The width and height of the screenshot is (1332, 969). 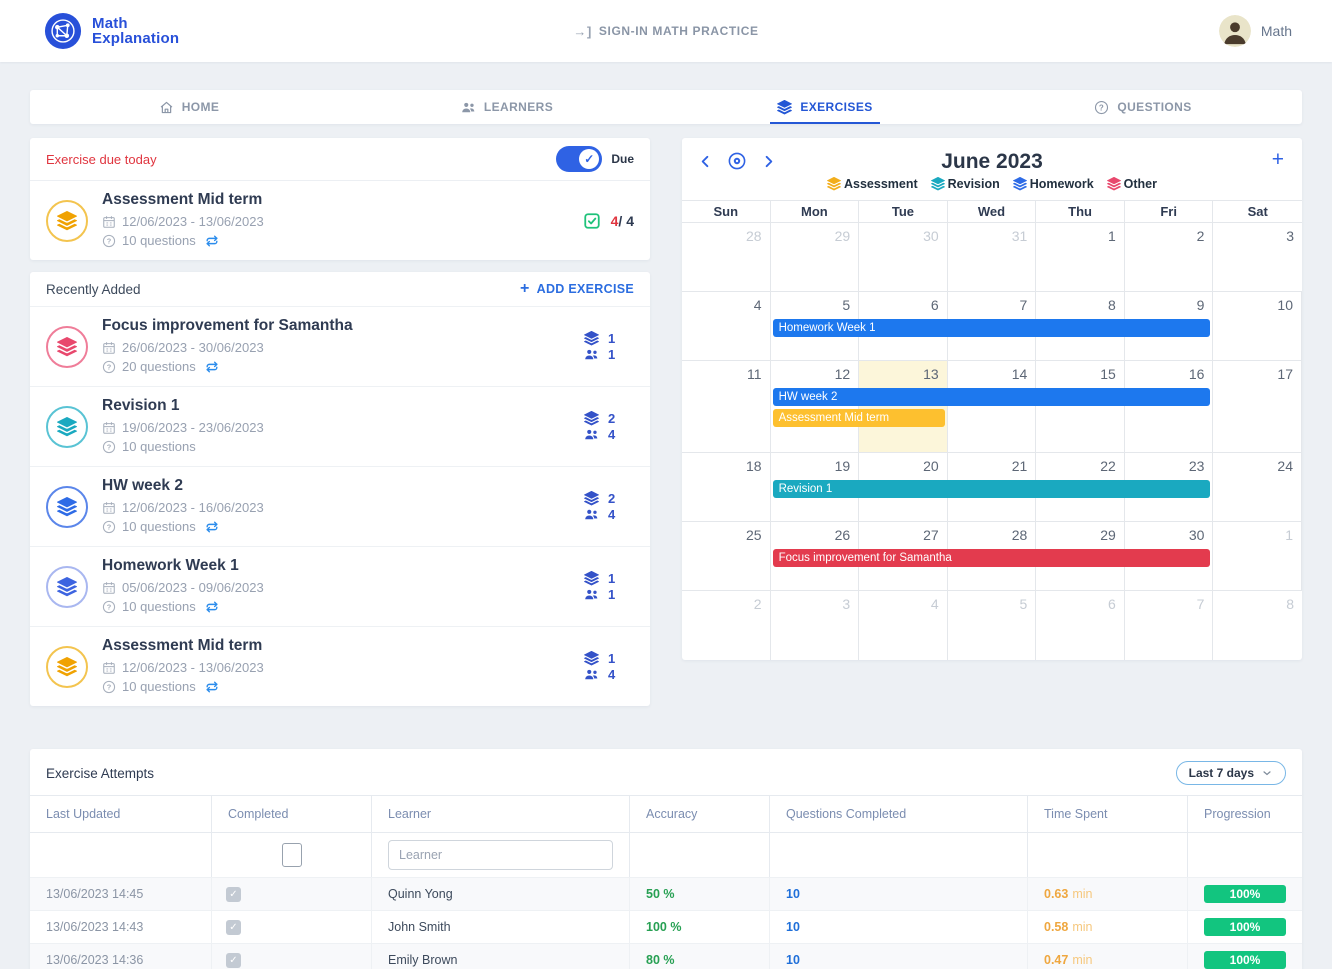 I want to click on calendar-day: 24, so click(x=1257, y=487).